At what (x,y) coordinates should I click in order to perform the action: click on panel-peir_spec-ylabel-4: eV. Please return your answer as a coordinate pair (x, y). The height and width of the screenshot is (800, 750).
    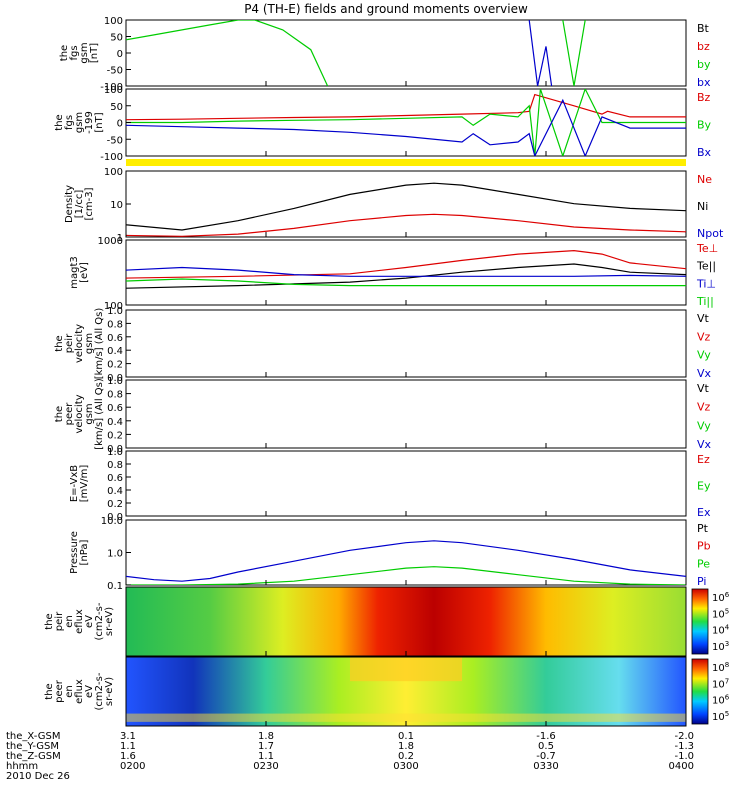
    Looking at the image, I should click on (89, 621).